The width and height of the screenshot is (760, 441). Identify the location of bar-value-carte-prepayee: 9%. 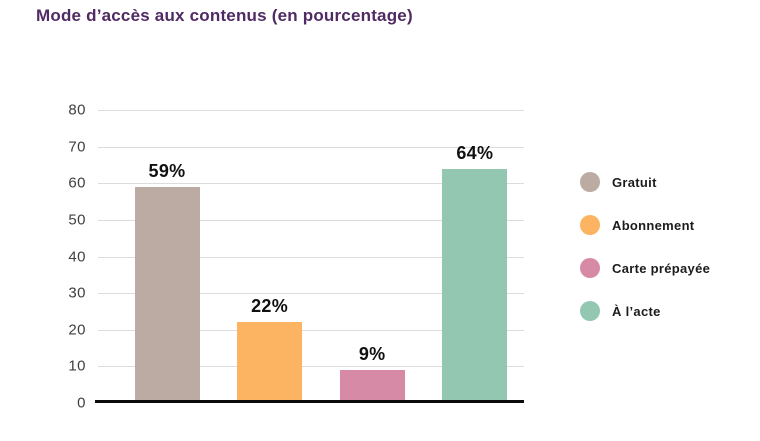
(372, 354).